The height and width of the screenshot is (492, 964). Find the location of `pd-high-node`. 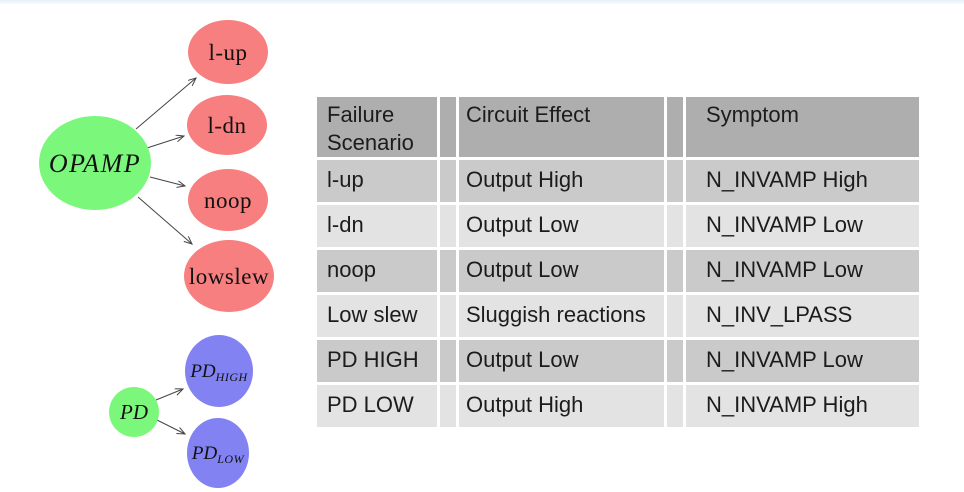

pd-high-node is located at coordinates (219, 371).